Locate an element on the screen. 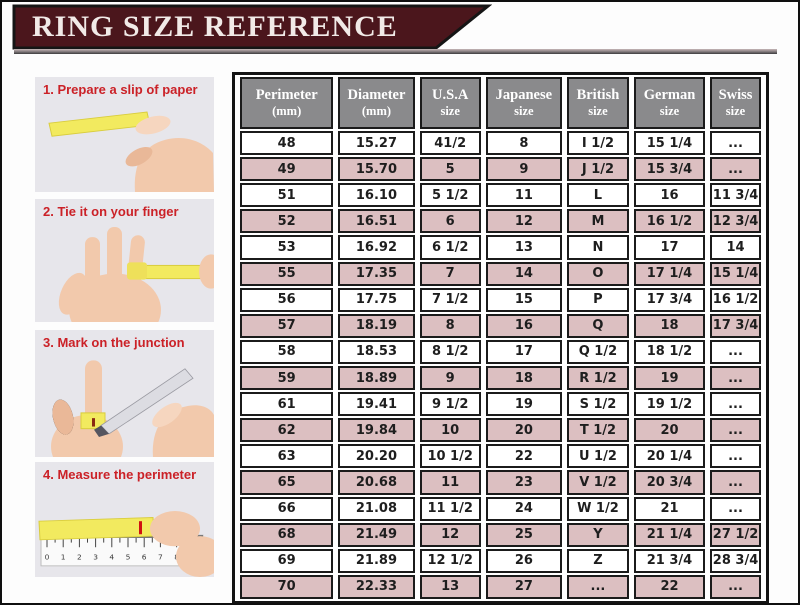 This screenshot has height=605, width=800. table-cell: 22 is located at coordinates (523, 456).